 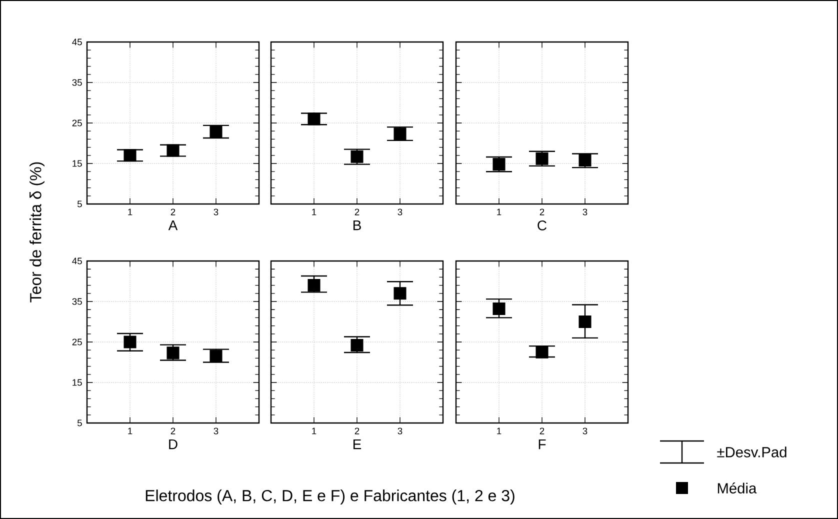 I want to click on x-axis-title: C, so click(x=542, y=225).